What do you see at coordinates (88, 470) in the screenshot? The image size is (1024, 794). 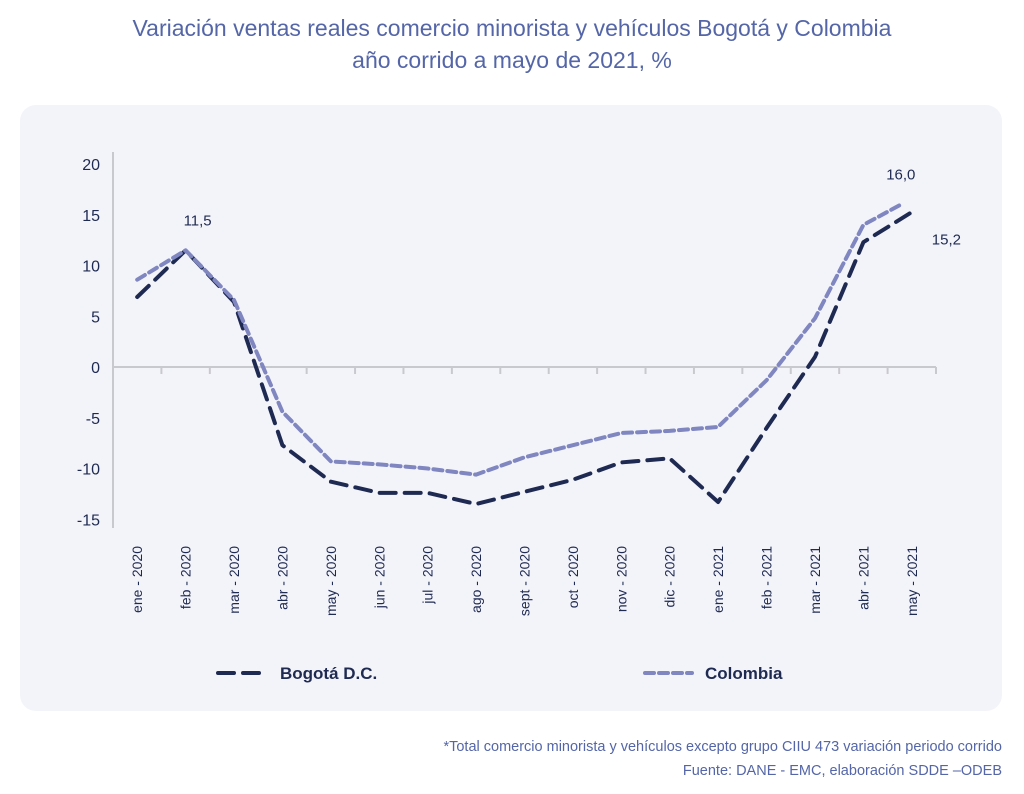 I see `y-tick-label: -10` at bounding box center [88, 470].